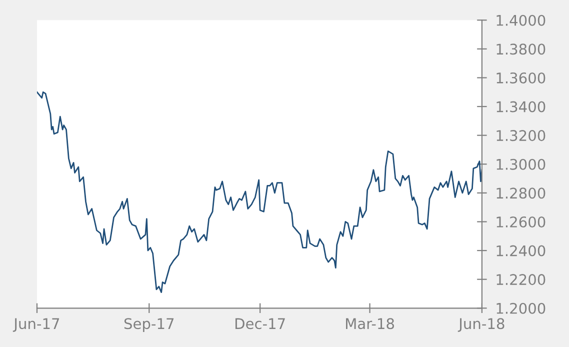 Image resolution: width=569 pixels, height=347 pixels. What do you see at coordinates (521, 49) in the screenshot?
I see `y-tick-label: 1.3800` at bounding box center [521, 49].